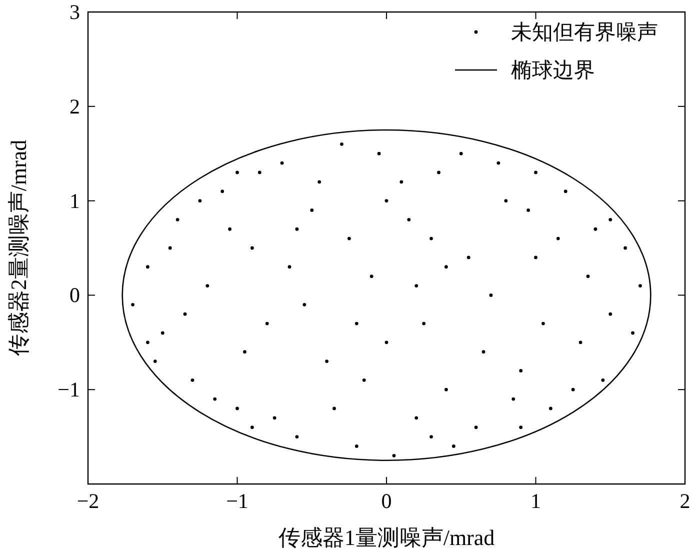  What do you see at coordinates (69, 390) in the screenshot?
I see `y-tick-label: −1` at bounding box center [69, 390].